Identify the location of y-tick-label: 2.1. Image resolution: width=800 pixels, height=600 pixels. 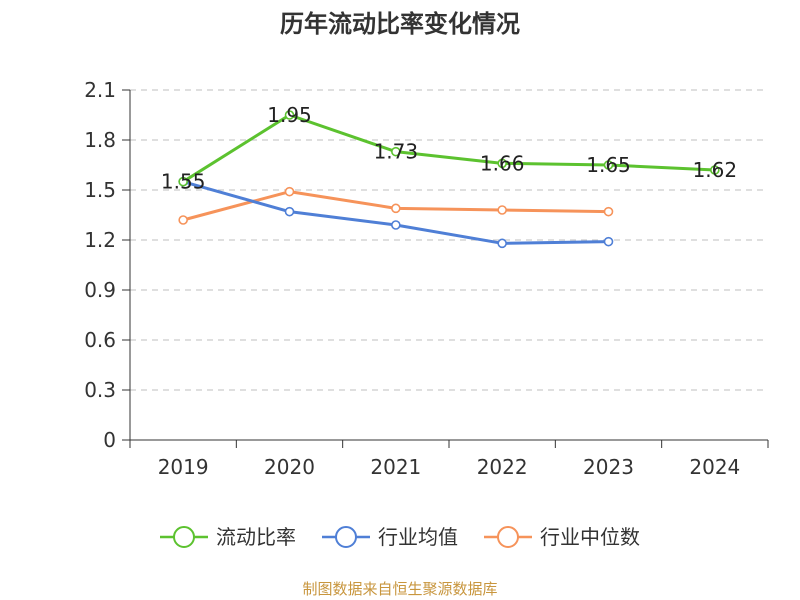
(100, 90).